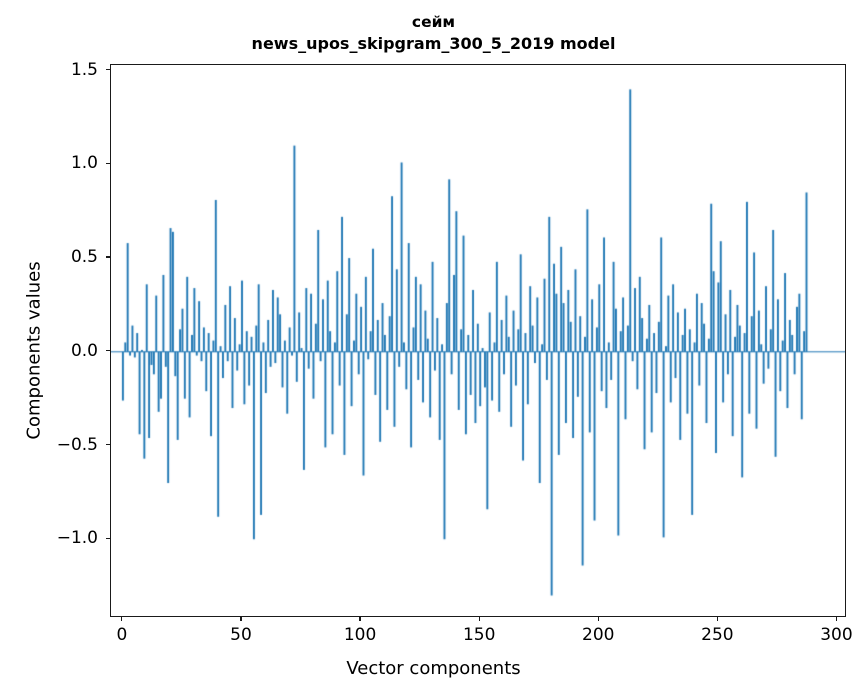  I want to click on x-tick-label: 250, so click(717, 635).